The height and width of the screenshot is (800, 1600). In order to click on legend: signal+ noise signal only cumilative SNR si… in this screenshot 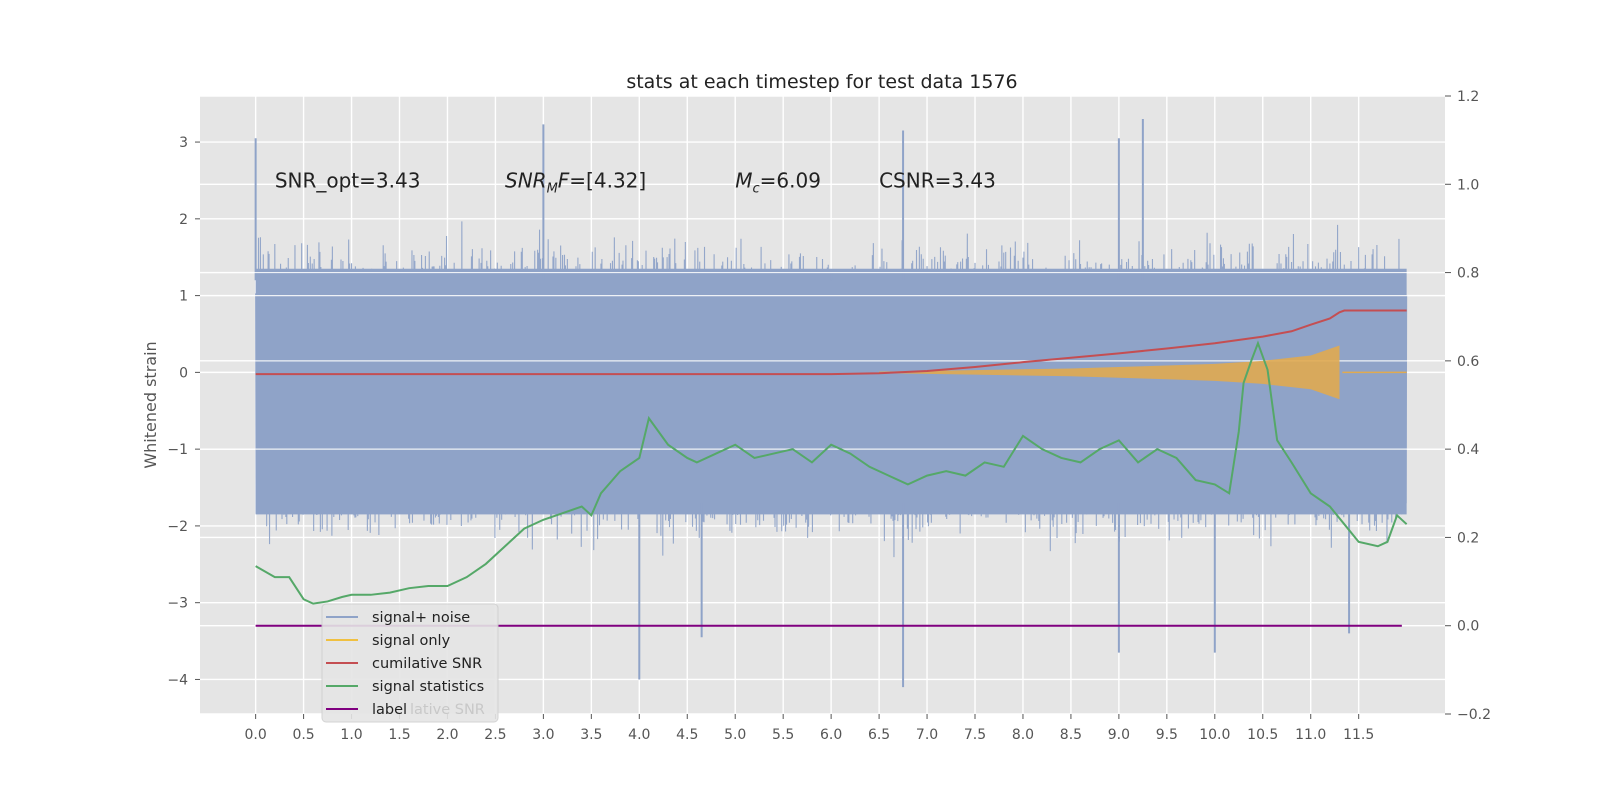, I will do `click(410, 663)`.